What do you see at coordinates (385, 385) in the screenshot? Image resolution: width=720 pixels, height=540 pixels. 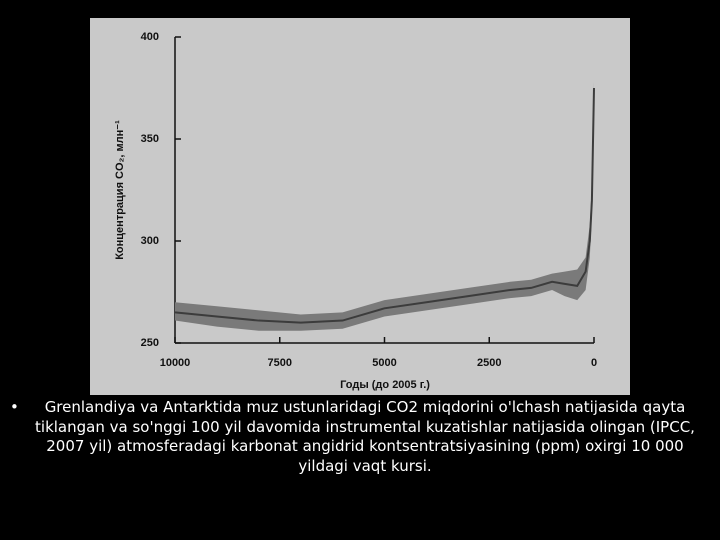 I see `x-axis-label: Годы (до 2005 г.)` at bounding box center [385, 385].